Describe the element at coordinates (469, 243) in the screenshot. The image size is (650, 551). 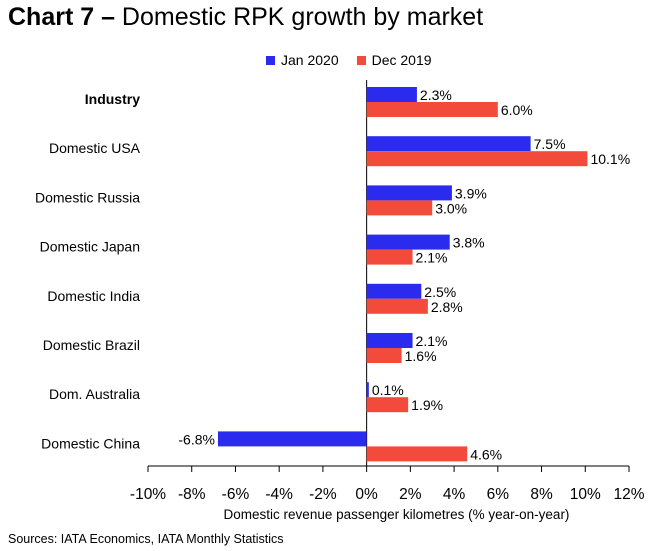
I see `data-label: 3.8%` at that location.